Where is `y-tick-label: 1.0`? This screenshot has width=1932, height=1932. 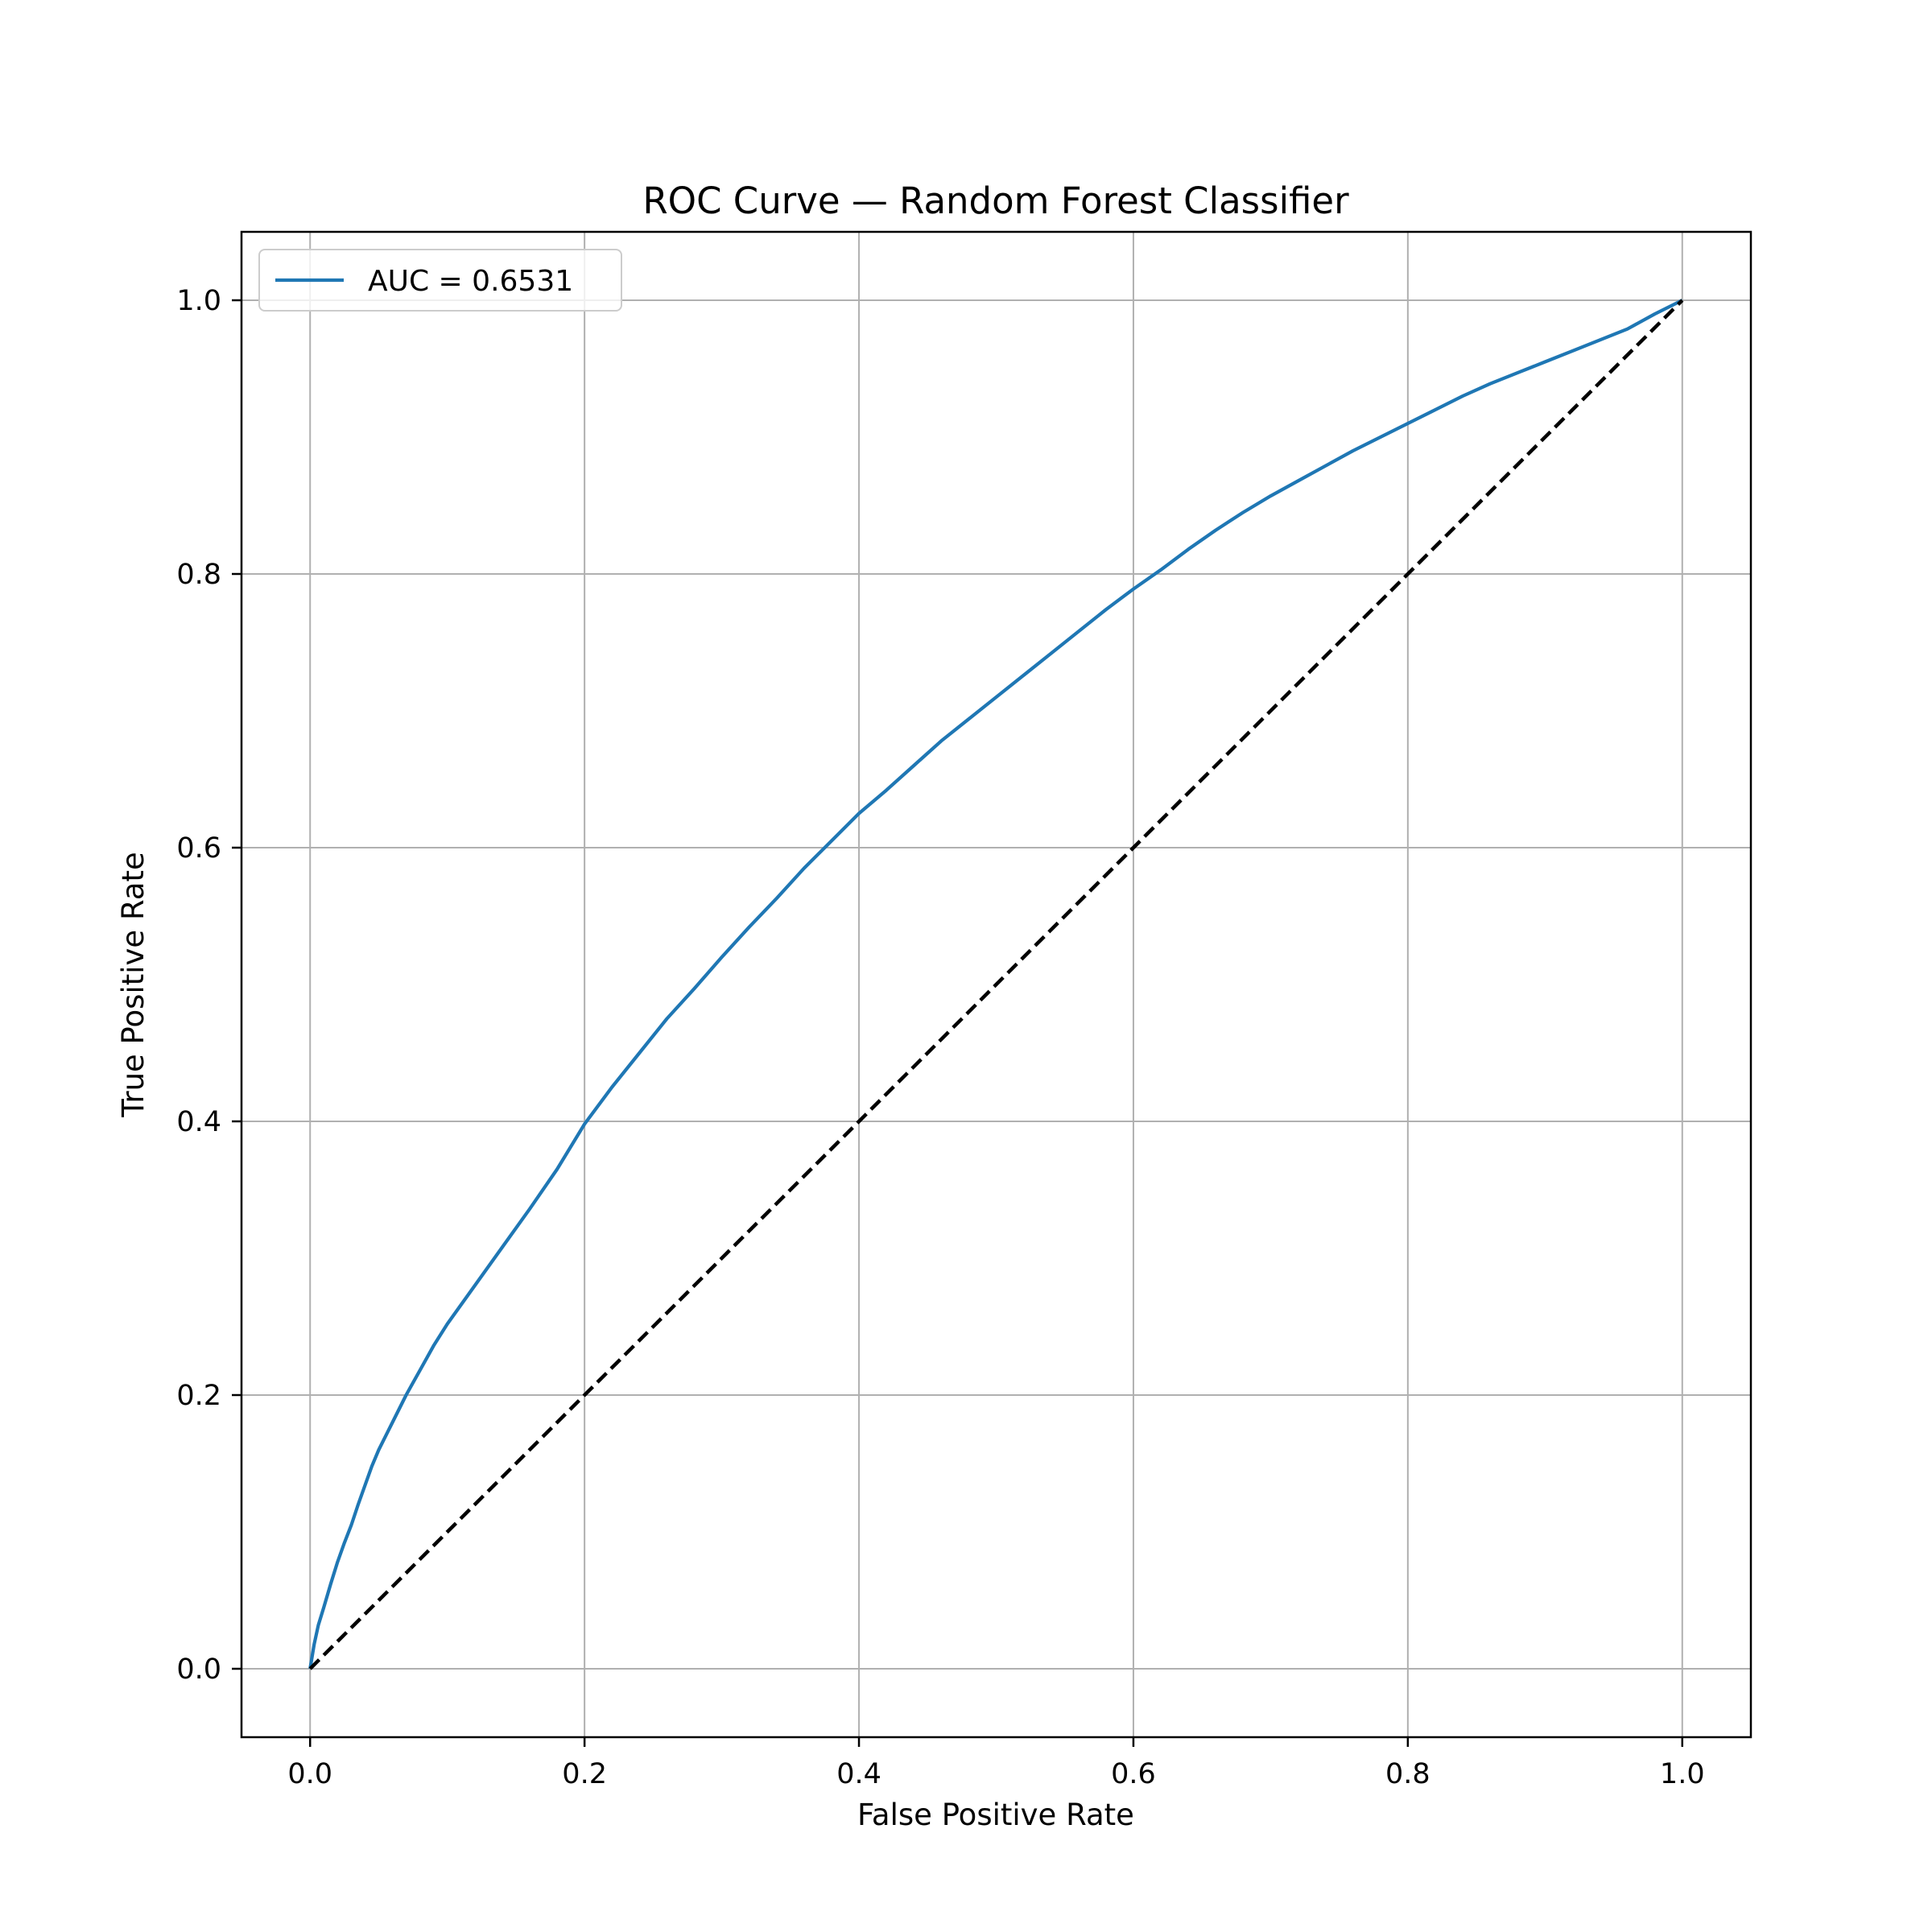
y-tick-label: 1.0 is located at coordinates (198, 301).